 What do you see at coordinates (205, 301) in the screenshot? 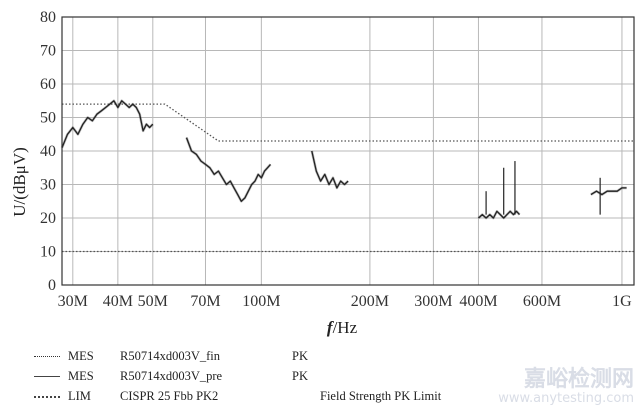
I see `x-tick-label: 70M` at bounding box center [205, 301].